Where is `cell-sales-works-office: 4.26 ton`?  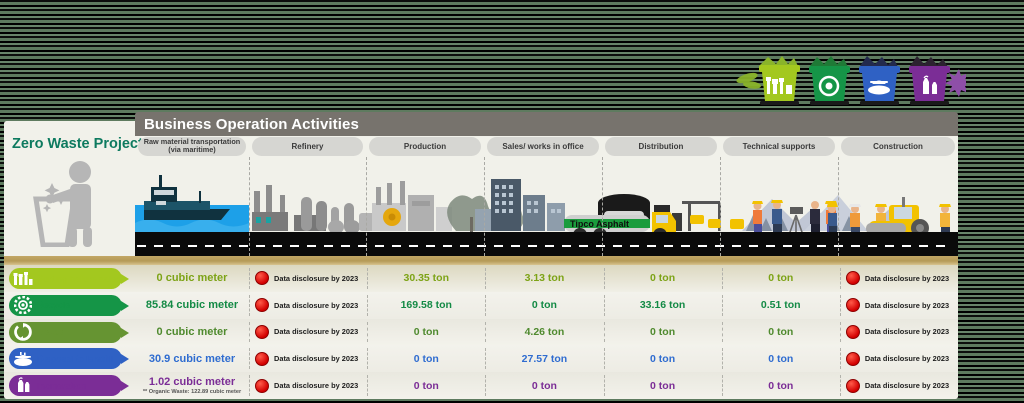
cell-sales-works-office: 4.26 ton is located at coordinates (544, 332).